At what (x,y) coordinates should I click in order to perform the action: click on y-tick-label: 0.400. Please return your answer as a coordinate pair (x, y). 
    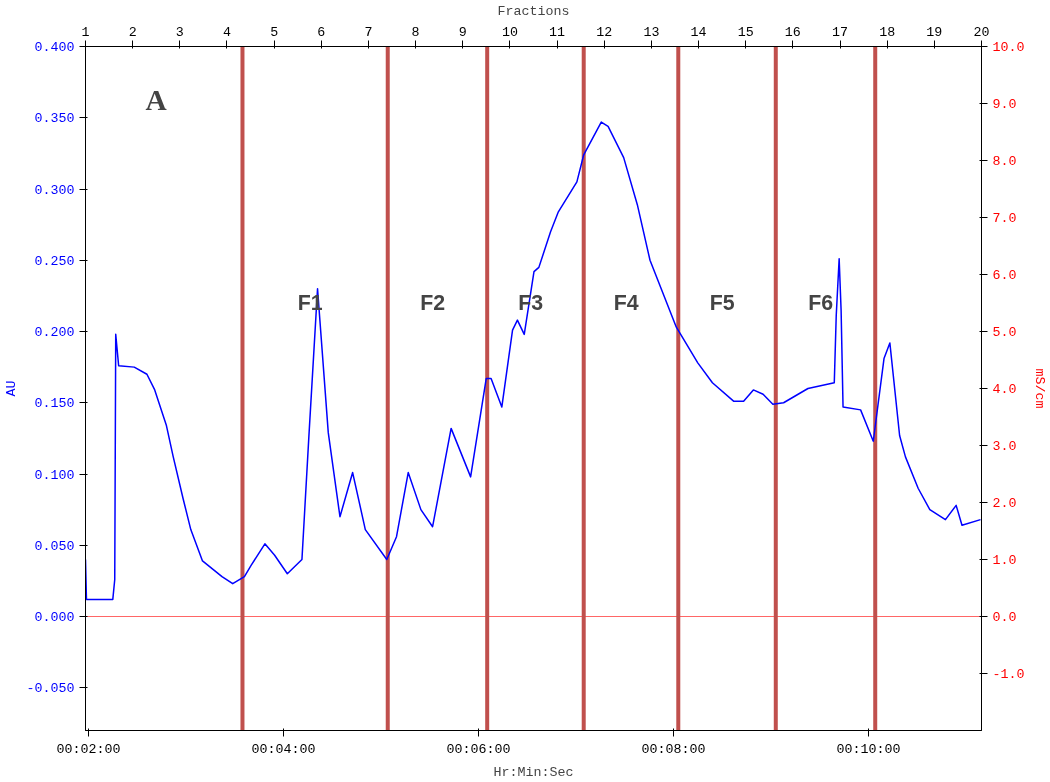
    Looking at the image, I should click on (54, 47).